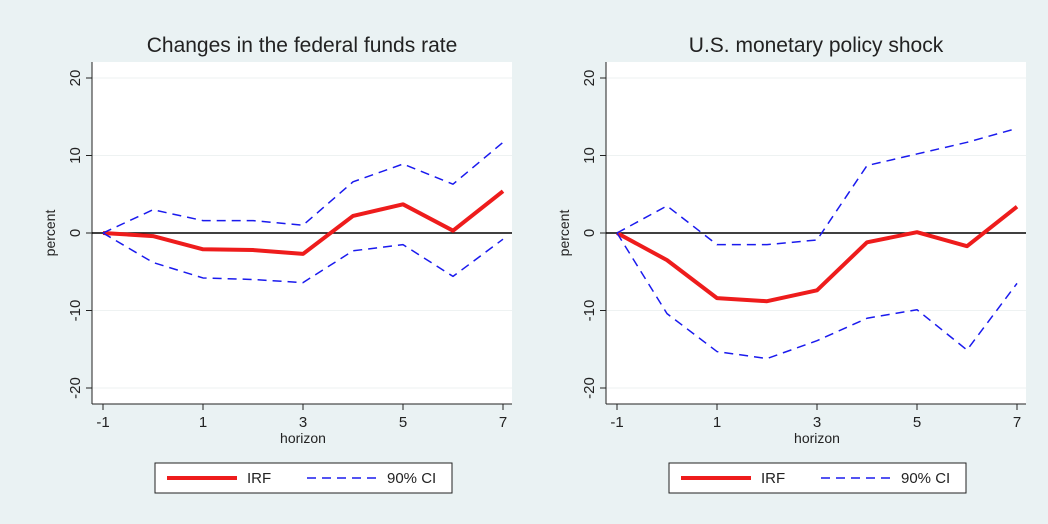  Describe the element at coordinates (816, 45) in the screenshot. I see `chart-title: U.S. monetary policy shock` at that location.